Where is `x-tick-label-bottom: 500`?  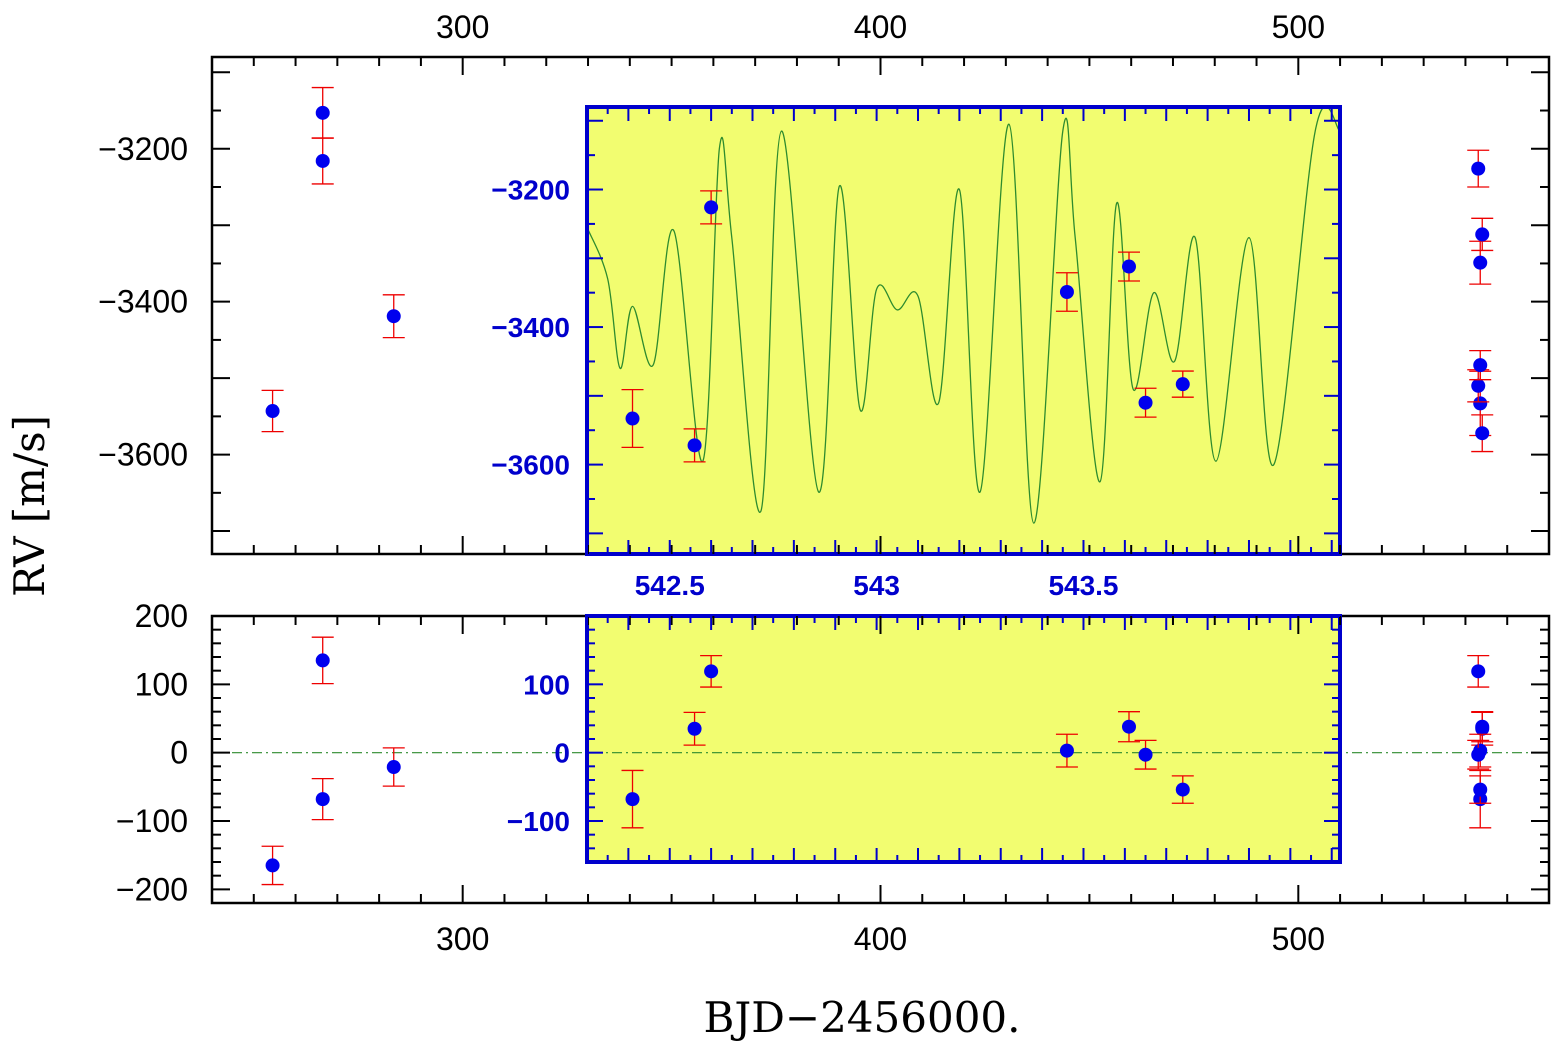 x-tick-label-bottom: 500 is located at coordinates (1298, 939).